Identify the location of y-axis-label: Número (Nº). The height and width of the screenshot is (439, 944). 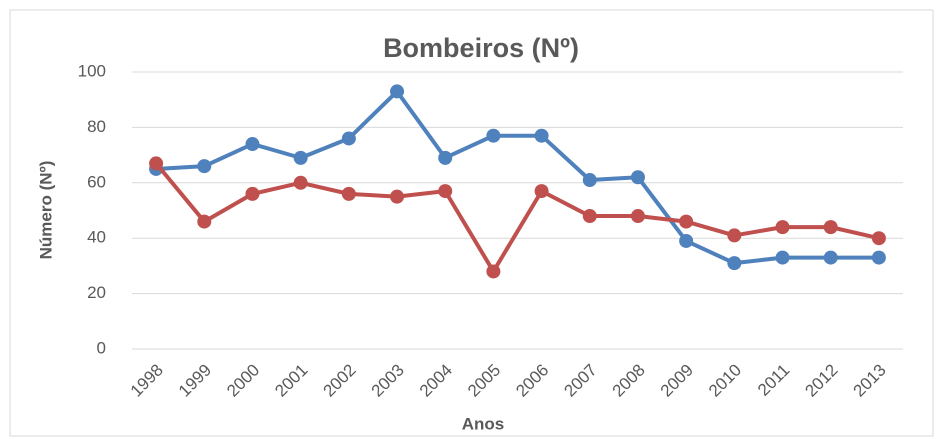
(45, 210).